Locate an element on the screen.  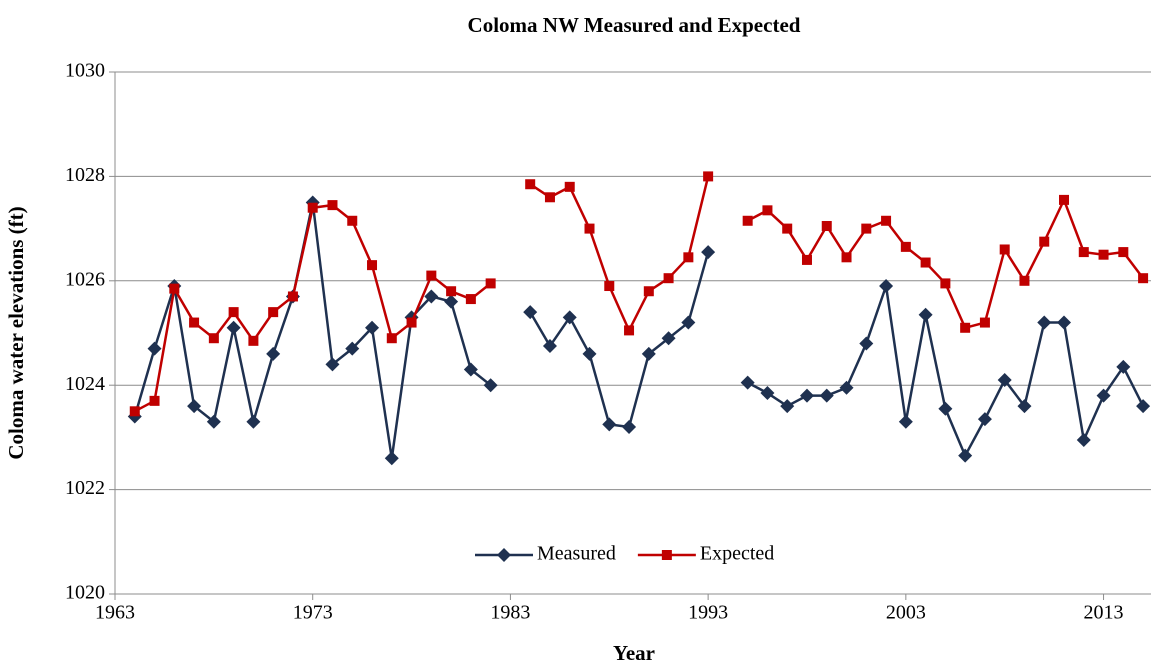
y-tick-label: 1020 is located at coordinates (85, 593).